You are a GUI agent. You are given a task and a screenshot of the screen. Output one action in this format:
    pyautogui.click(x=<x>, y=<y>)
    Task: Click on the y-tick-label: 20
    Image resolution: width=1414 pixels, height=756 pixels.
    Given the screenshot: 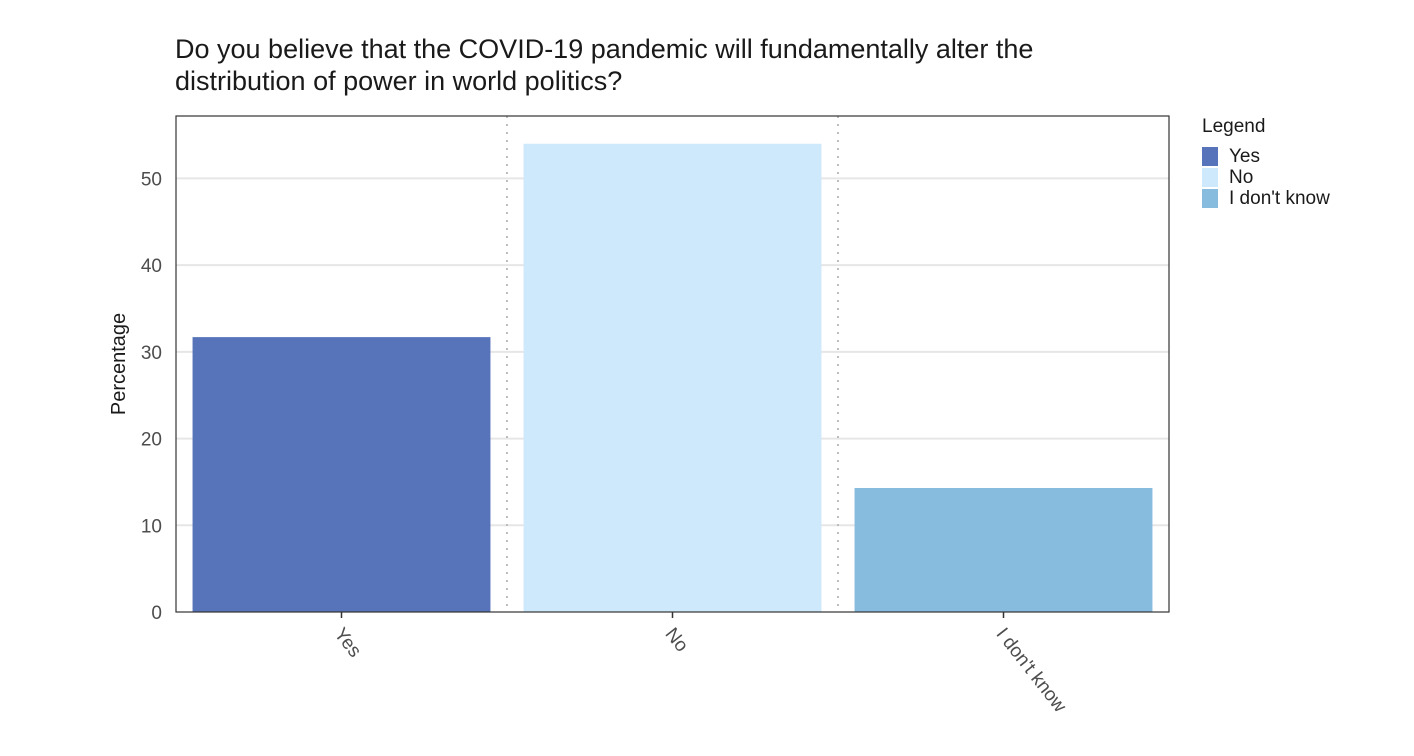 What is the action you would take?
    pyautogui.click(x=151, y=440)
    